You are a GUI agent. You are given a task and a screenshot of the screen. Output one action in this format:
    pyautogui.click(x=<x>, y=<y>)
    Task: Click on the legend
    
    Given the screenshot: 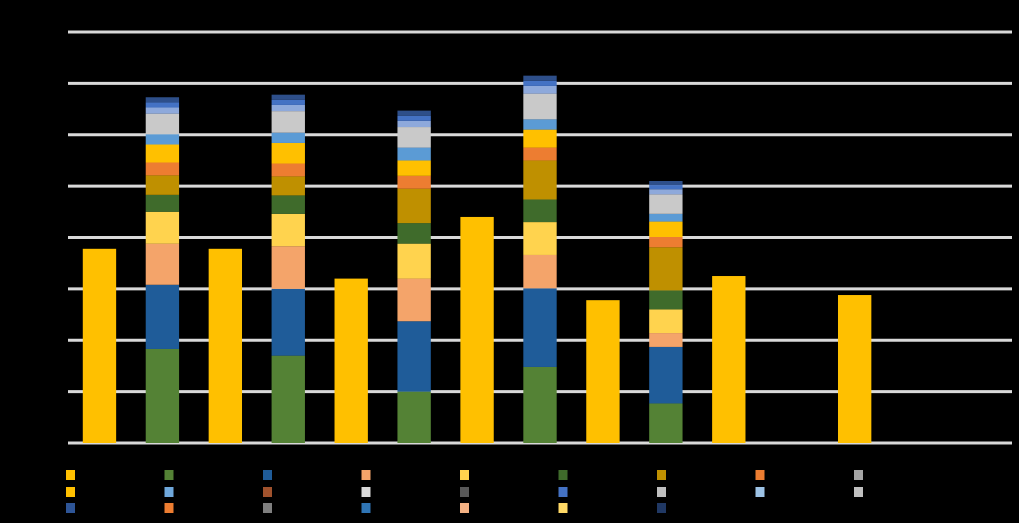 What is the action you would take?
    pyautogui.click(x=464, y=491)
    